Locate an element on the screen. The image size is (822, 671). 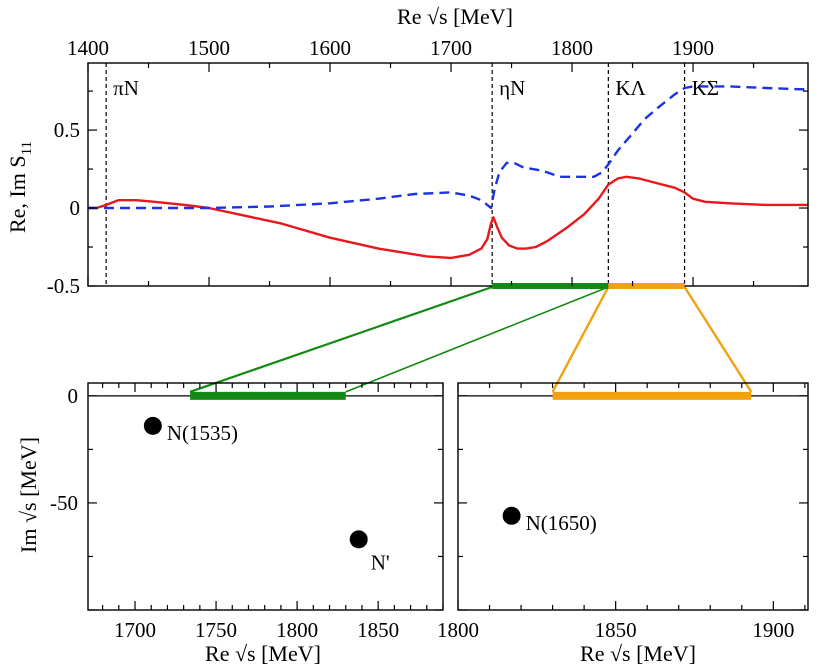
top-xtick-label-1: 1500 is located at coordinates (209, 48).